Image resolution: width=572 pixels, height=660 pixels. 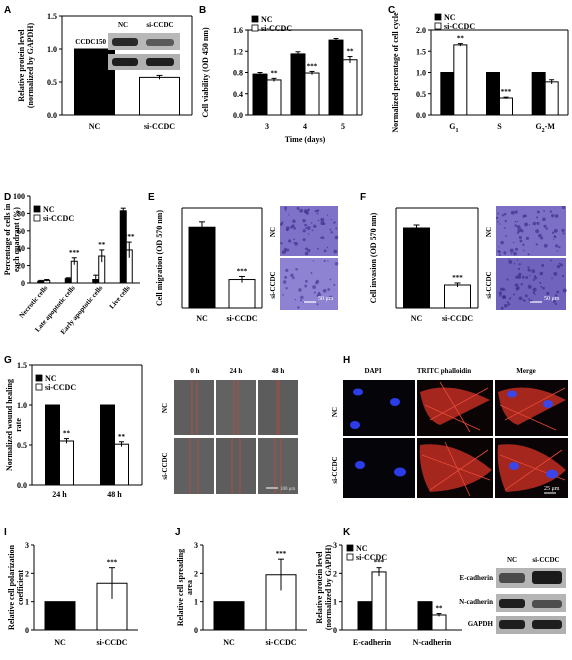 I want to click on blot-k-band, so click(x=512, y=578).